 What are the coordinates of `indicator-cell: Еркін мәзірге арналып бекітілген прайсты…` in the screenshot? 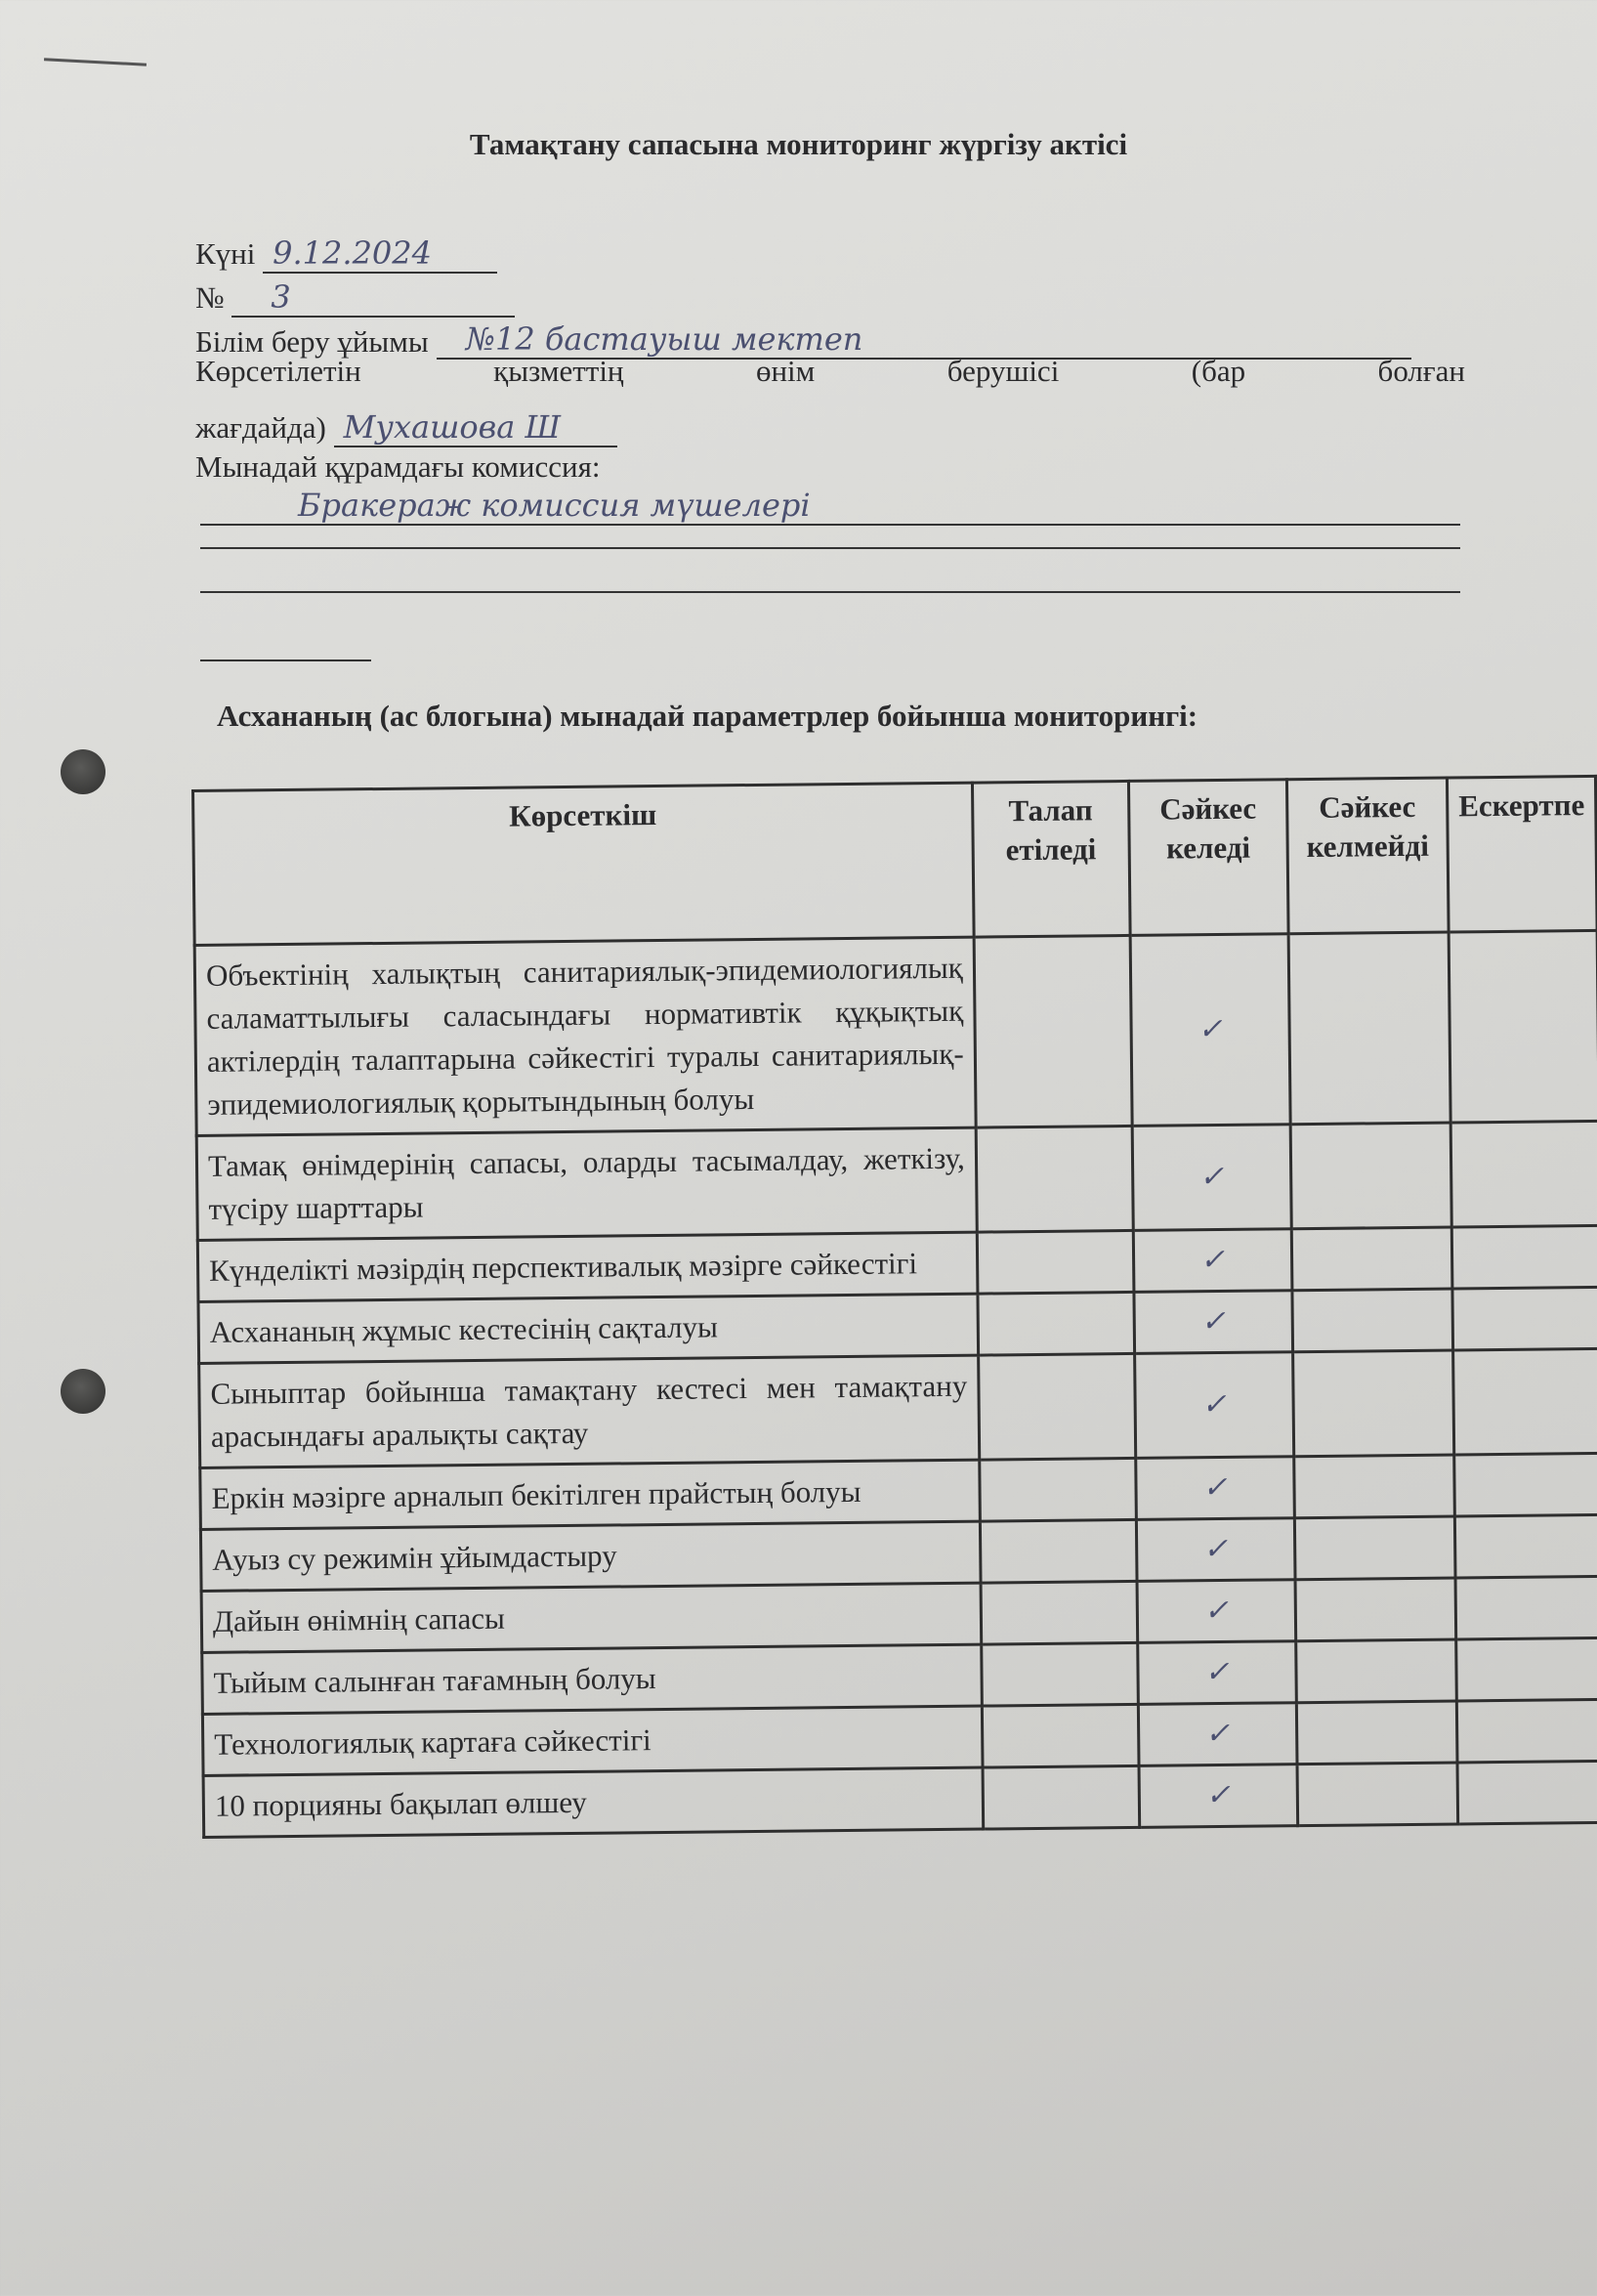 It's located at (590, 1495).